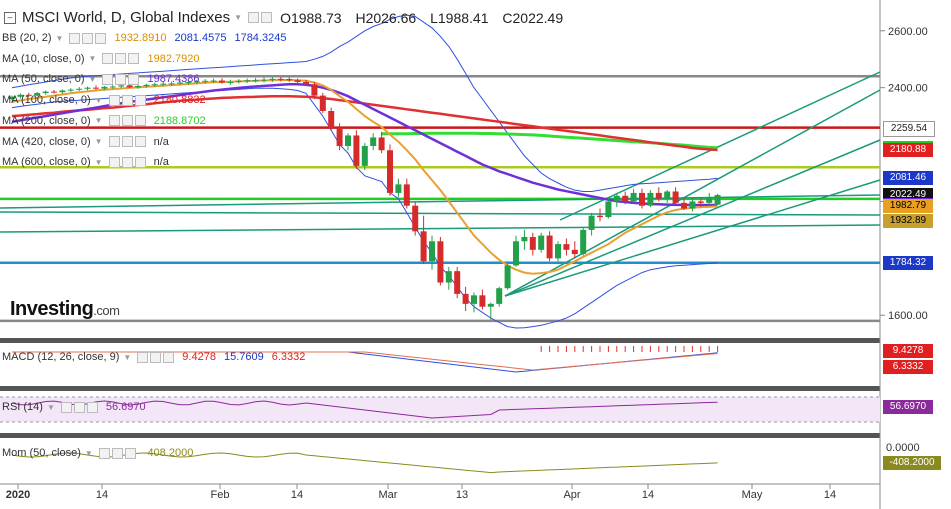  Describe the element at coordinates (104, 121) in the screenshot. I see `indicator-row: MA (200, close, 0) ▼ 2188.8702` at that location.